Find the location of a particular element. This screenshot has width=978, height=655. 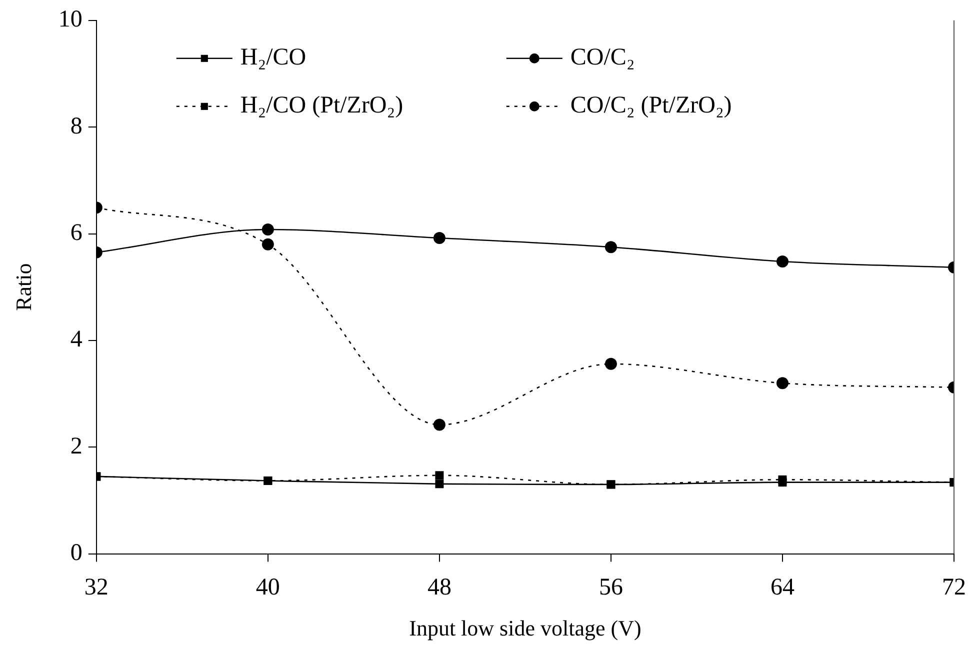

y-tick-label: 4 is located at coordinates (76, 339).